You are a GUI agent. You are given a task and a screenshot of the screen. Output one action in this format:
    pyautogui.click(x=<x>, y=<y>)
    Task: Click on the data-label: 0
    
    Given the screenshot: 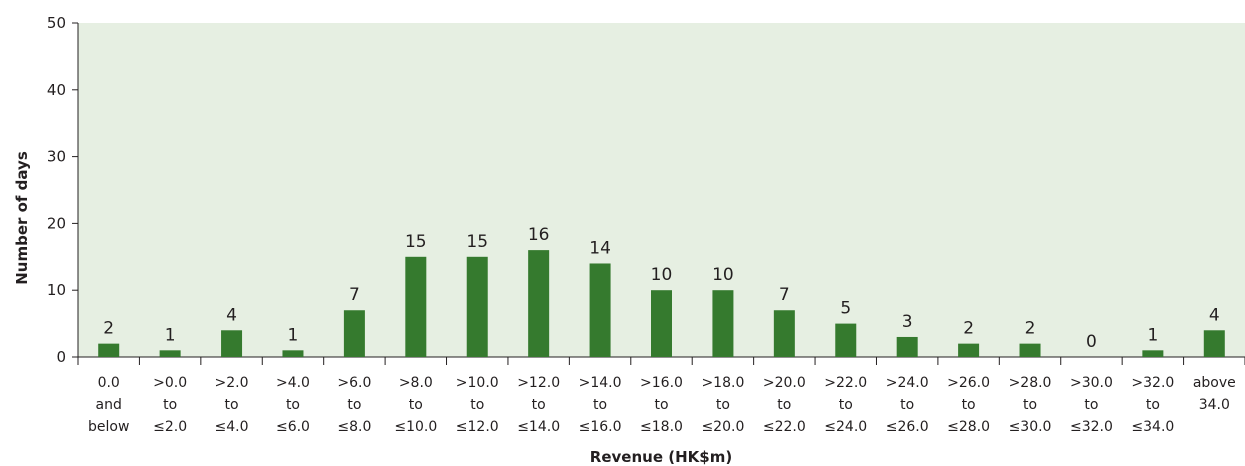 What is the action you would take?
    pyautogui.click(x=1091, y=342)
    